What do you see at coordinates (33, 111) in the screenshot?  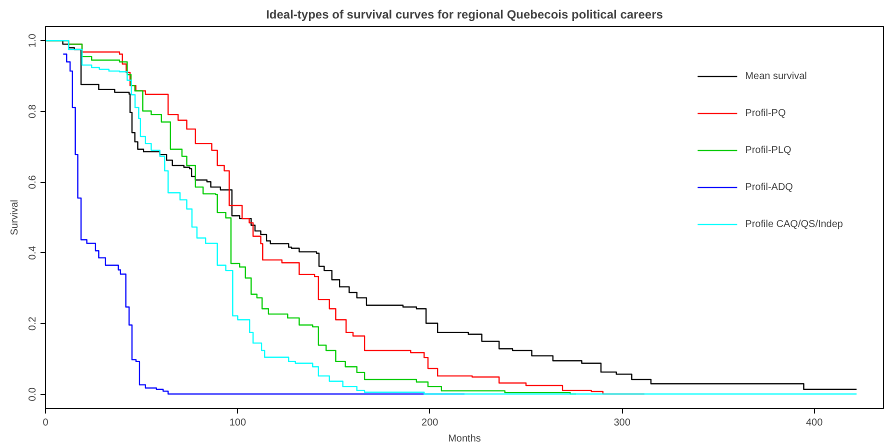 I see `y-tick-label: 0.8` at bounding box center [33, 111].